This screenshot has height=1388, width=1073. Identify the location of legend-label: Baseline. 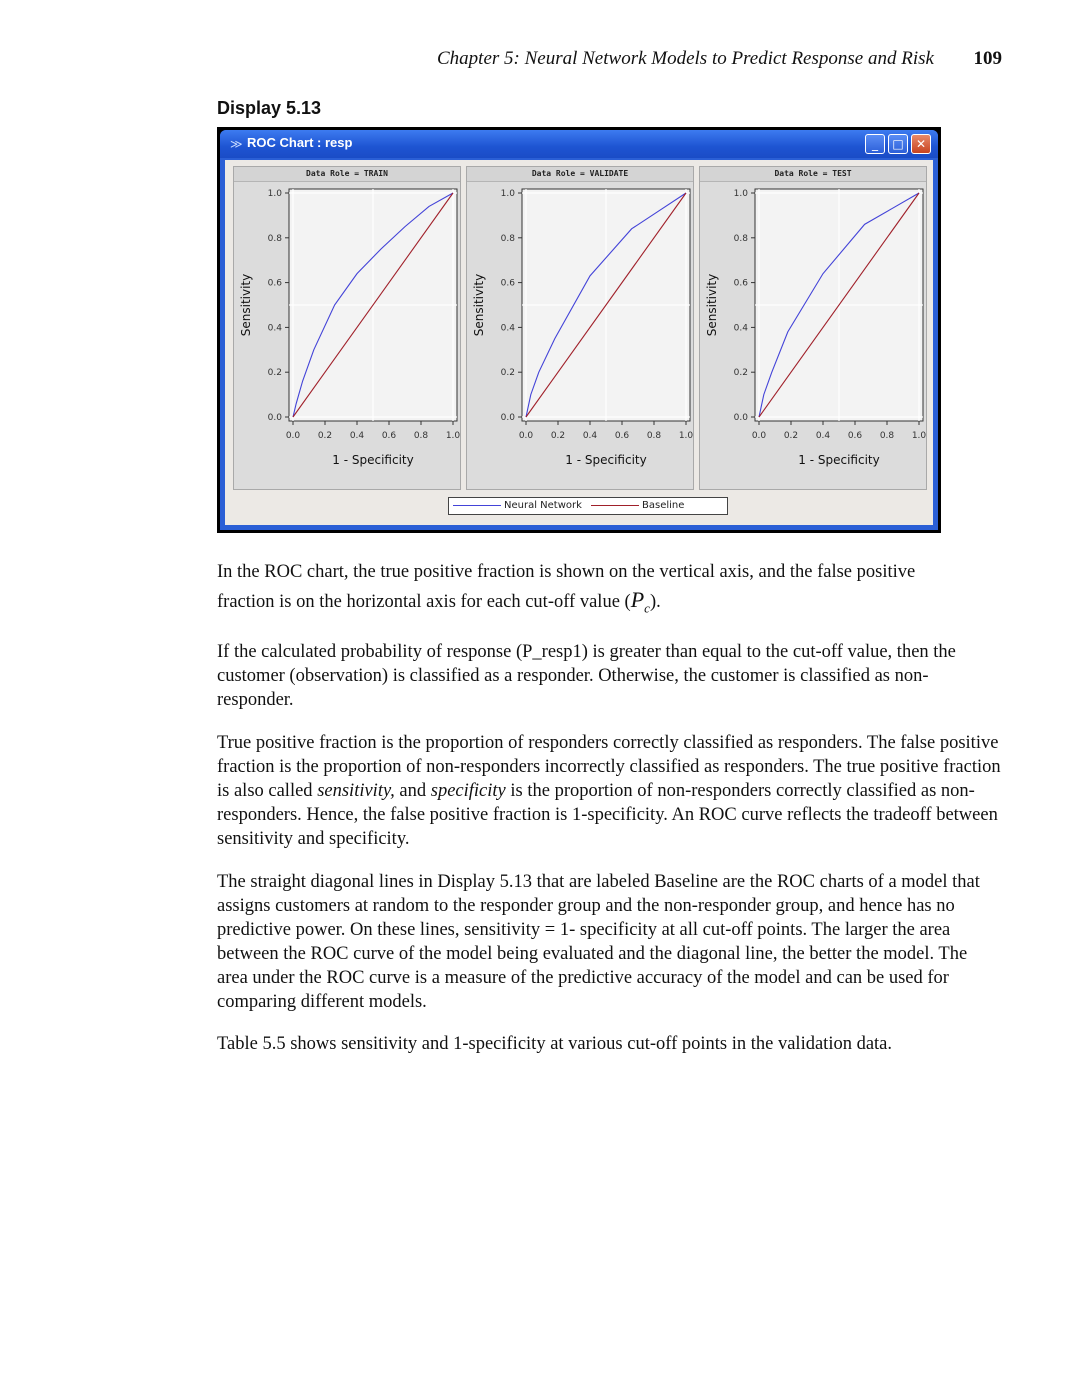
(663, 505).